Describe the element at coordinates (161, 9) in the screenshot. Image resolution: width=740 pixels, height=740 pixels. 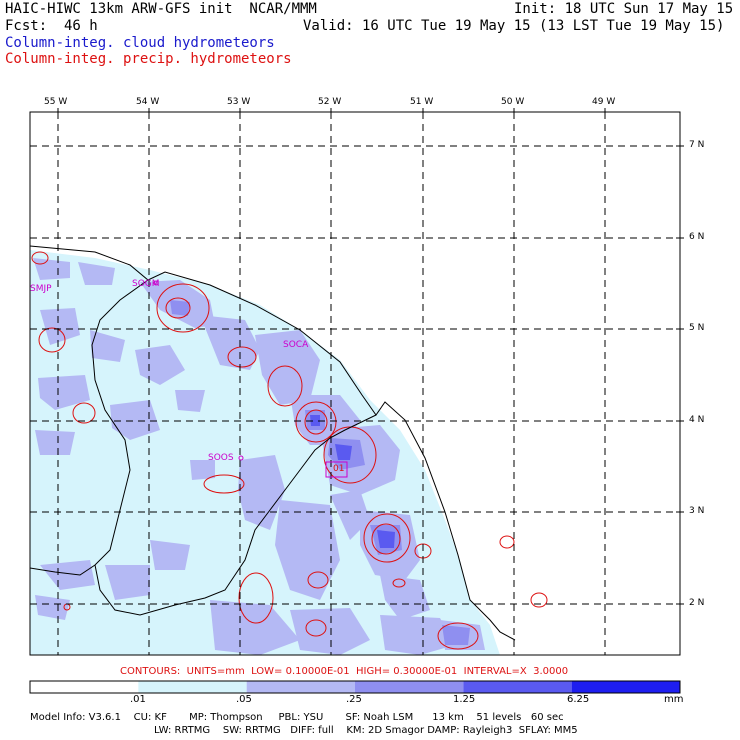
I see `run-title: HAIC-HIWC 13km ARW-GFS init NCAR/MMM` at that location.